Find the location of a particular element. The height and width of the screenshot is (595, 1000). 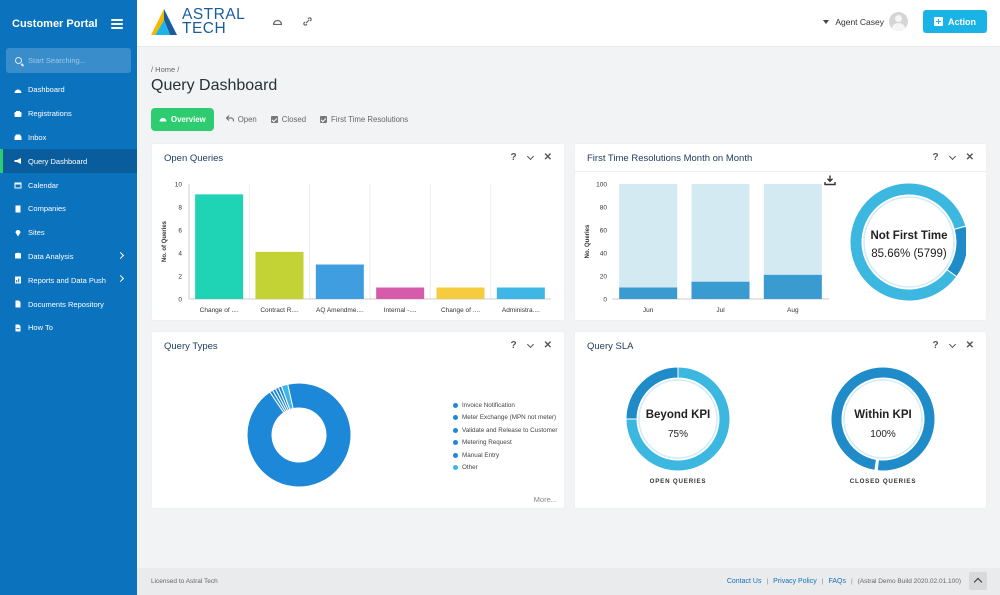

legend-label: Meter Exchange (MPN not meter) is located at coordinates (509, 418).